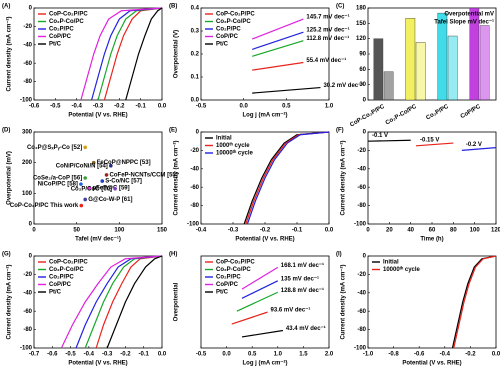 This screenshot has height=373, width=500. What do you see at coordinates (389, 231) in the screenshot?
I see `x-tick-label: 20` at bounding box center [389, 231].